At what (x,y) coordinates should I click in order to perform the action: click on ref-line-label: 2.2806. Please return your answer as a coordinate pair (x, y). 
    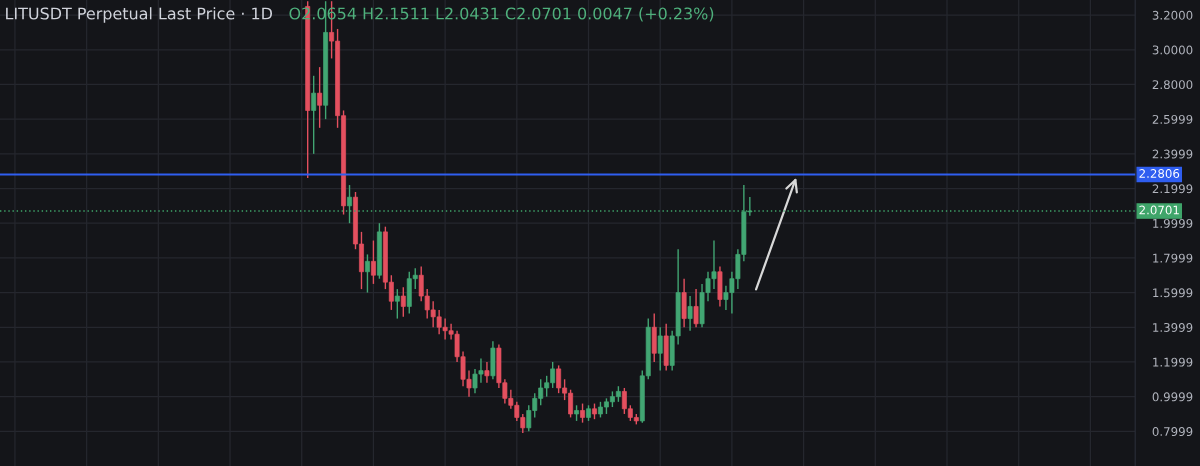
    Looking at the image, I should click on (1159, 173).